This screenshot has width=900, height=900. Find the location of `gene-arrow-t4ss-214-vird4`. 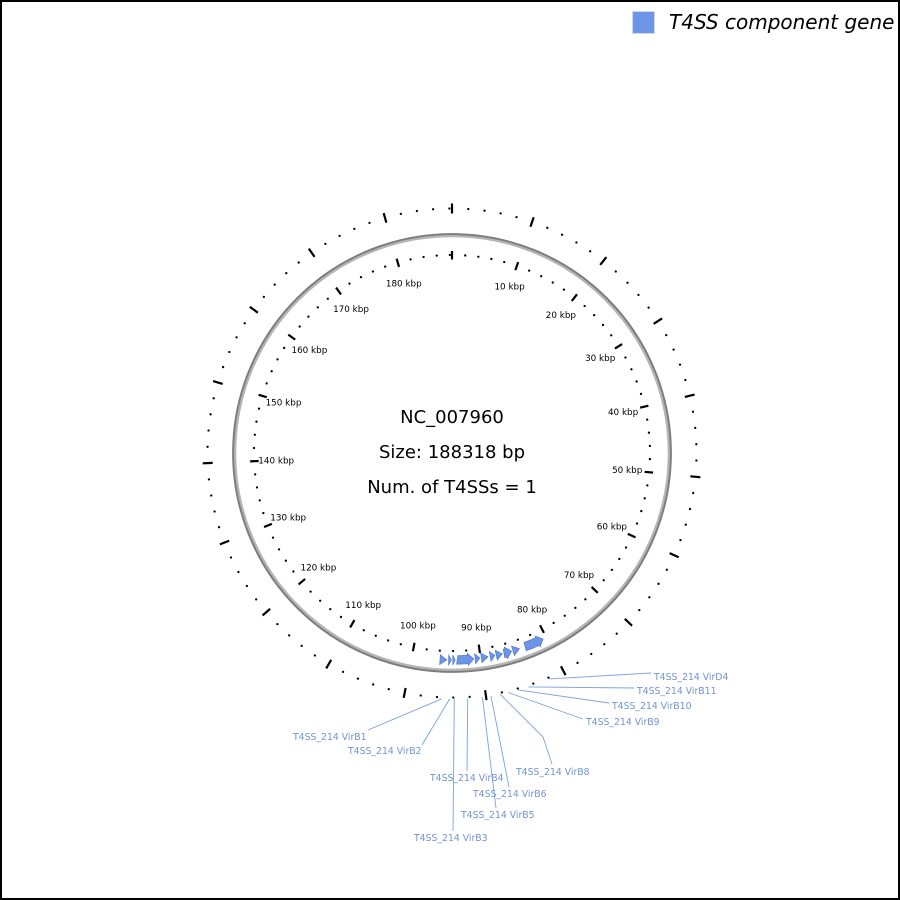

gene-arrow-t4ss-214-vird4 is located at coordinates (533, 643).